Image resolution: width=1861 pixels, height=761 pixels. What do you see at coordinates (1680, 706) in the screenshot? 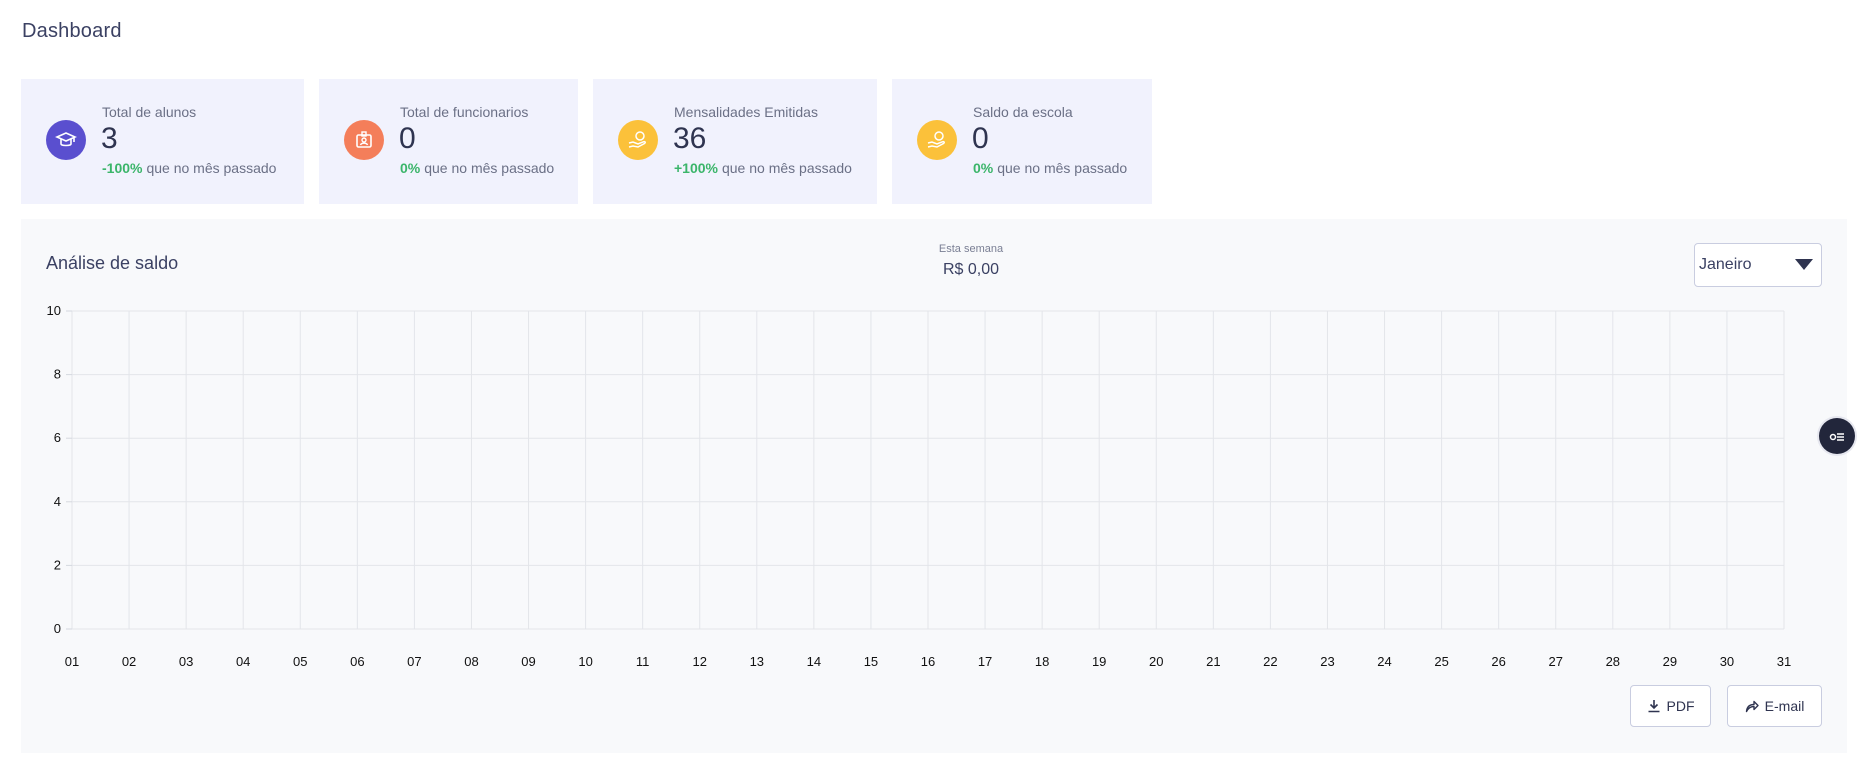
I see `pdf-button-label: PDF` at bounding box center [1680, 706].